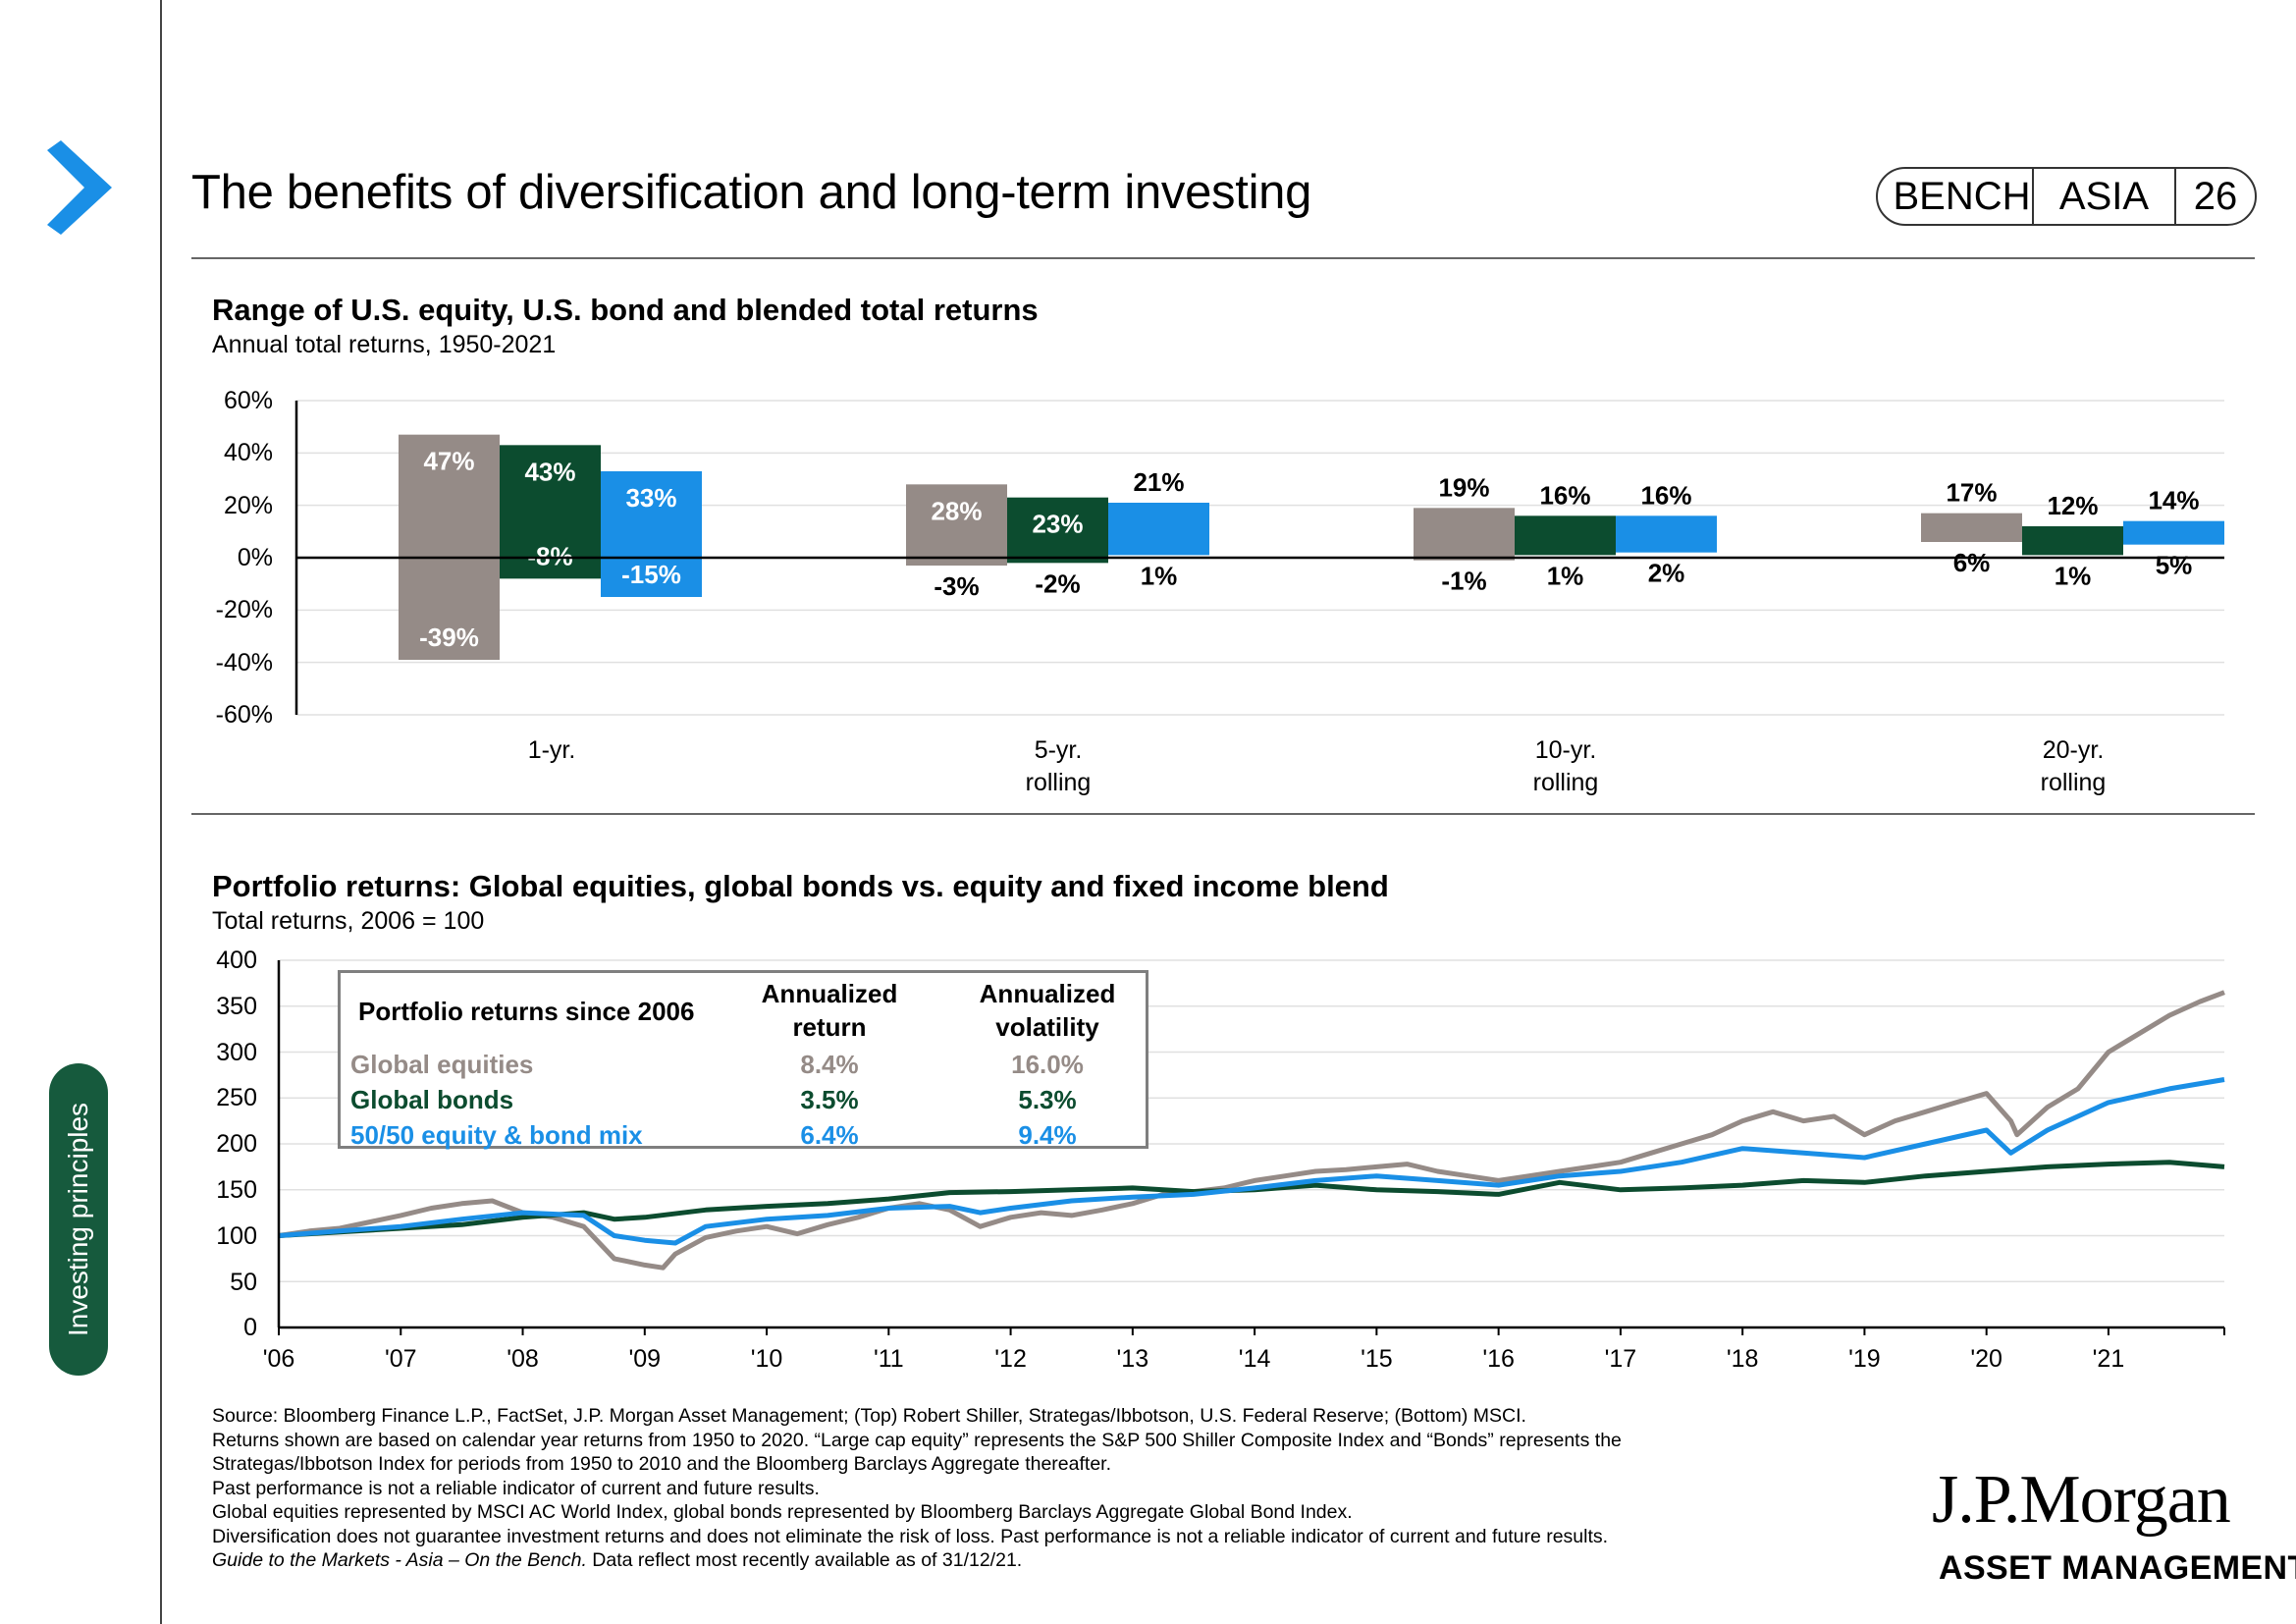 Image resolution: width=2296 pixels, height=1624 pixels. What do you see at coordinates (161, 812) in the screenshot?
I see `left-margin-rule` at bounding box center [161, 812].